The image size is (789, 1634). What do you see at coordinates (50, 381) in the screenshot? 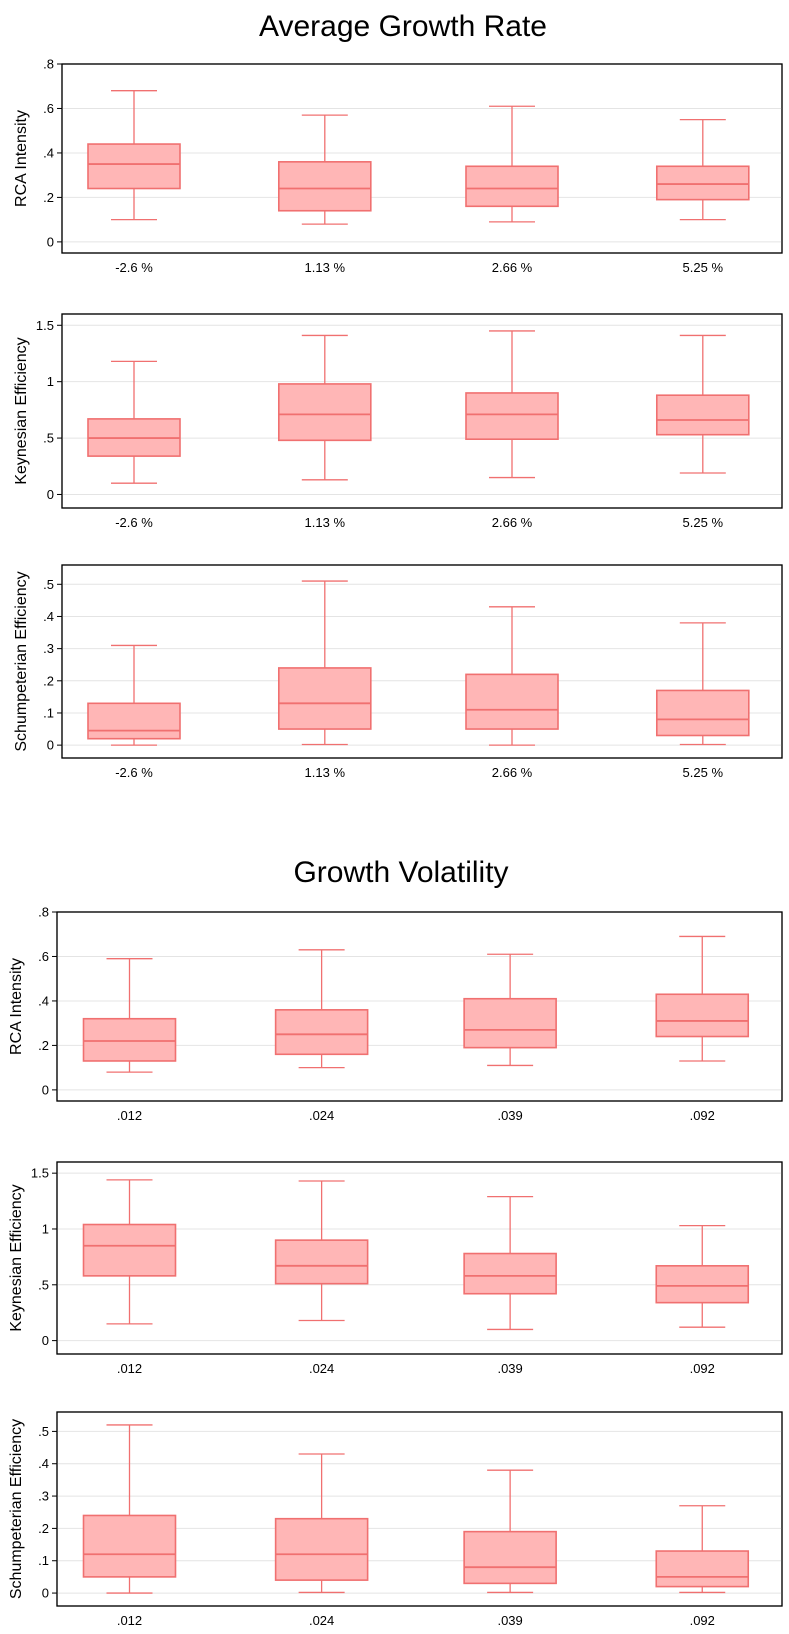
I see `y-tick-label: 1` at bounding box center [50, 381].